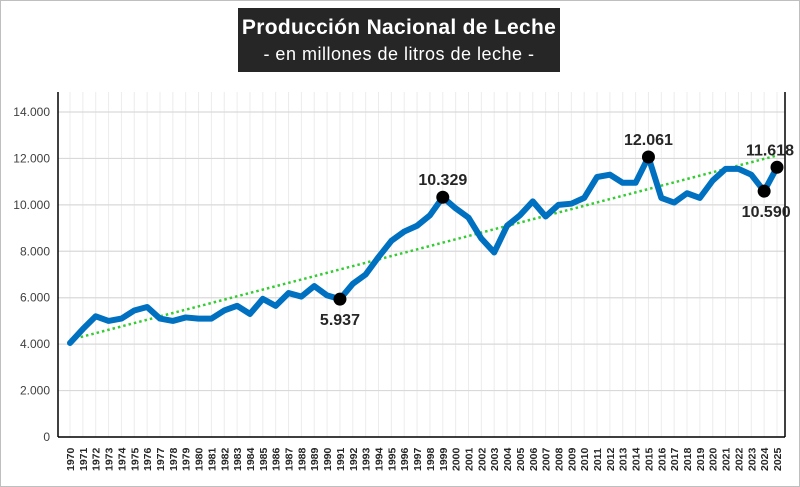 Image resolution: width=800 pixels, height=487 pixels. Describe the element at coordinates (727, 459) in the screenshot. I see `x-tick-label: 2021` at that location.